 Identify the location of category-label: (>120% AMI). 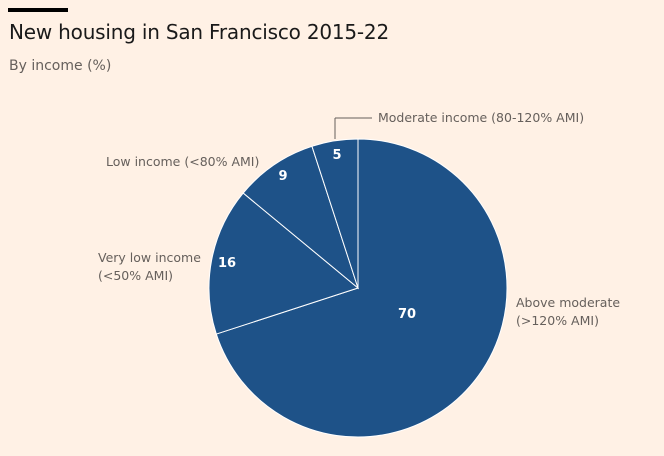
(557, 320).